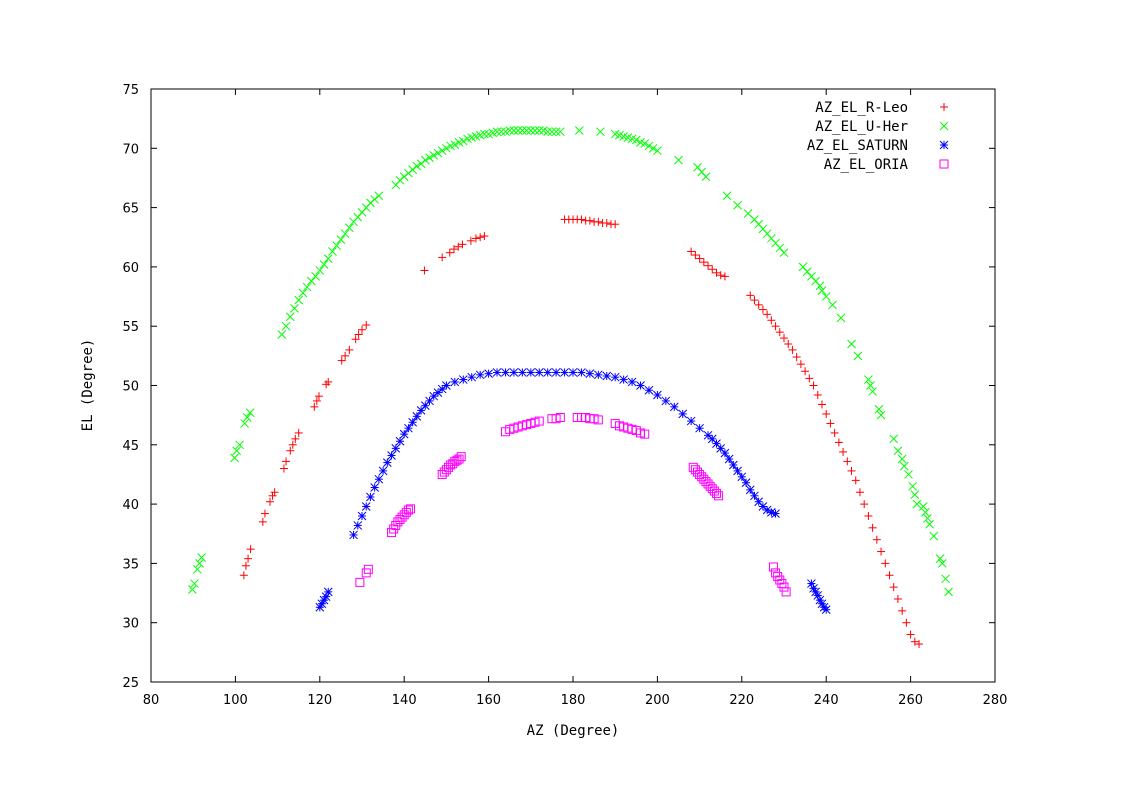  I want to click on y-tick-label: 30, so click(130, 624).